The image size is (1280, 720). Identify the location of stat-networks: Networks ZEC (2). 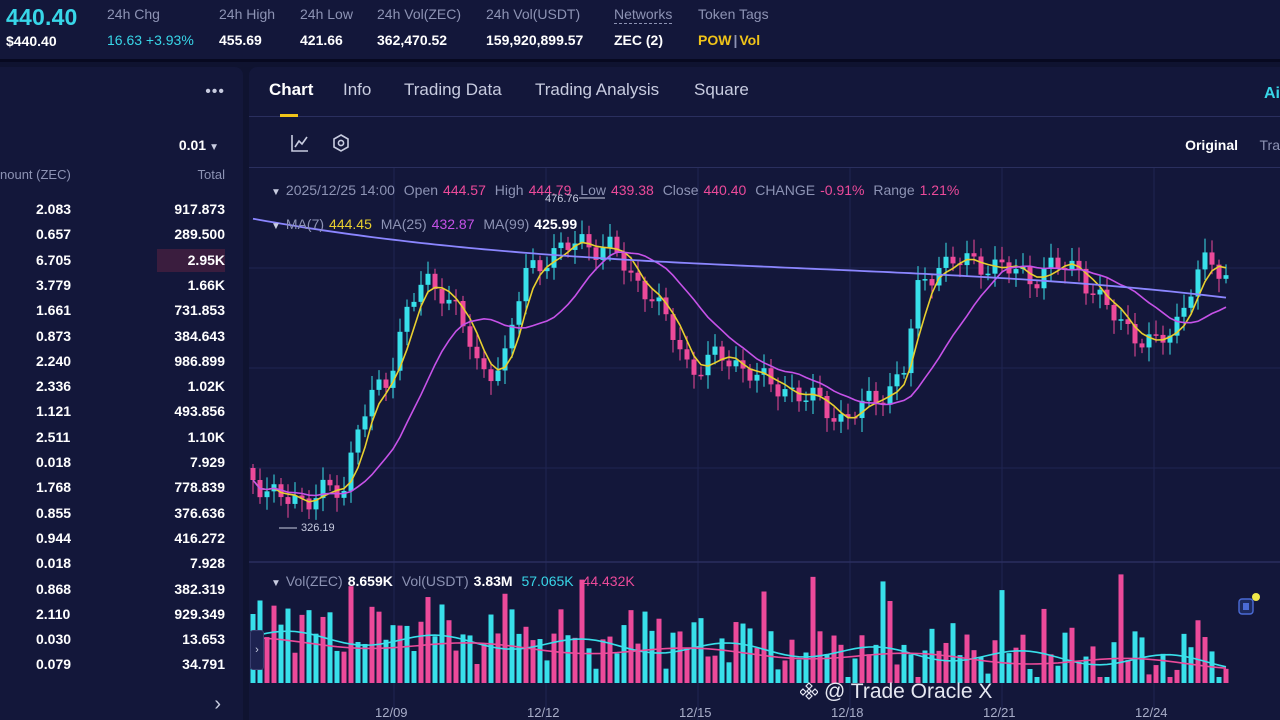
(643, 27).